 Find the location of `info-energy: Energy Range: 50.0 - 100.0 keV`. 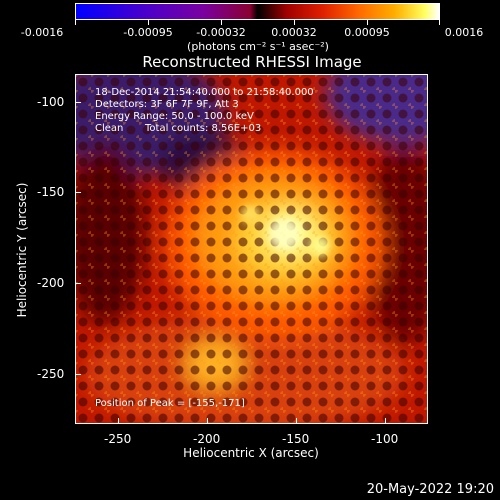

info-energy: Energy Range: 50.0 - 100.0 keV is located at coordinates (174, 116).